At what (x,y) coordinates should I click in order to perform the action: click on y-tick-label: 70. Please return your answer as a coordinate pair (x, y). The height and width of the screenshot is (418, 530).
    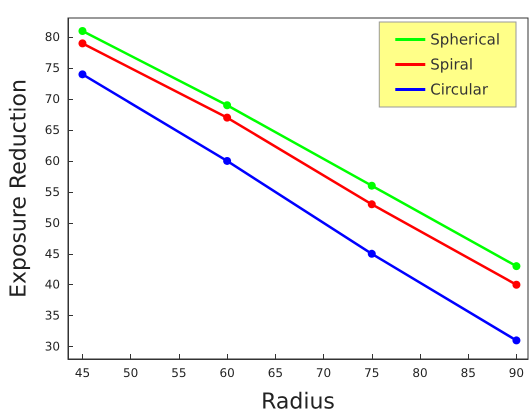
    Looking at the image, I should click on (52, 99).